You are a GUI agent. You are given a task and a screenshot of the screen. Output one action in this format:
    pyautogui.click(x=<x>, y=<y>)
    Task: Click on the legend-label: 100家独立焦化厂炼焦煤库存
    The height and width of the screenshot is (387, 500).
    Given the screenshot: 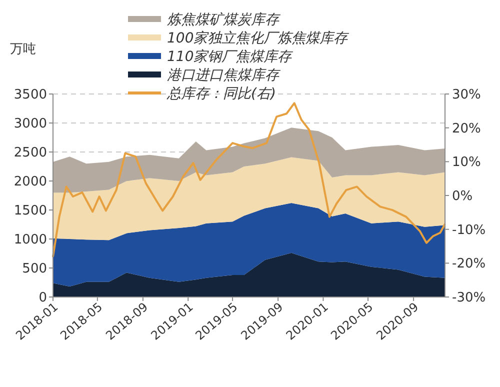 What is the action you would take?
    pyautogui.click(x=258, y=38)
    